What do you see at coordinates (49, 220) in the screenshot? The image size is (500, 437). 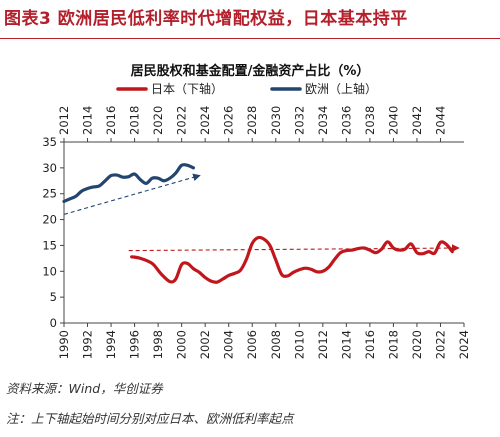 I see `y-tick-label: 20` at bounding box center [49, 220].